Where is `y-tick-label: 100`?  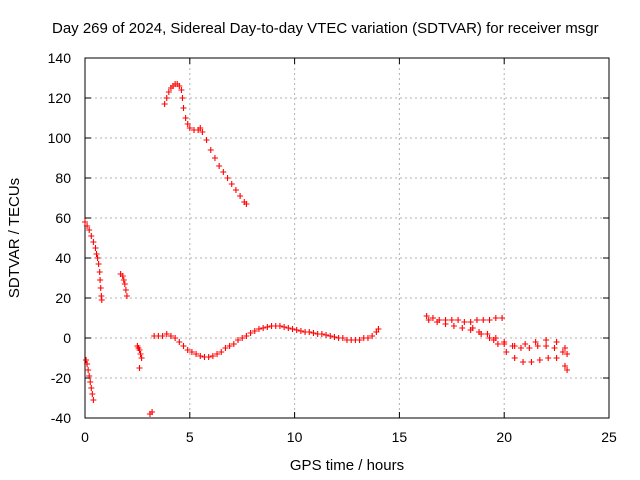 y-tick-label: 100 is located at coordinates (60, 138).